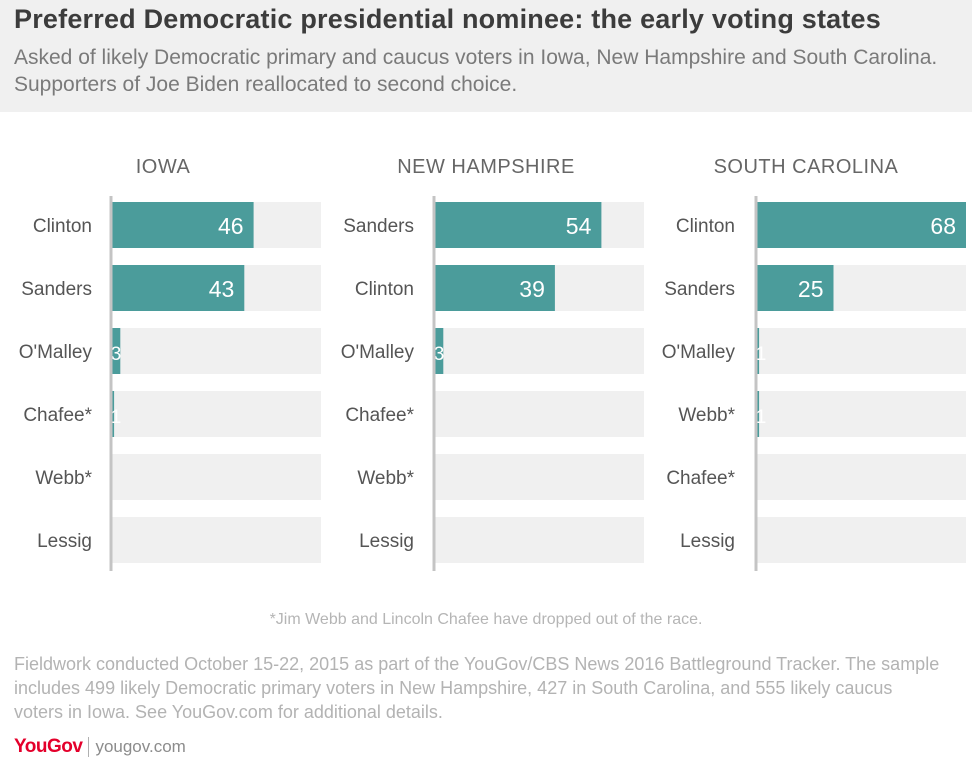  Describe the element at coordinates (486, 167) in the screenshot. I see `panel-title: NEW HAMPSHIRE` at that location.